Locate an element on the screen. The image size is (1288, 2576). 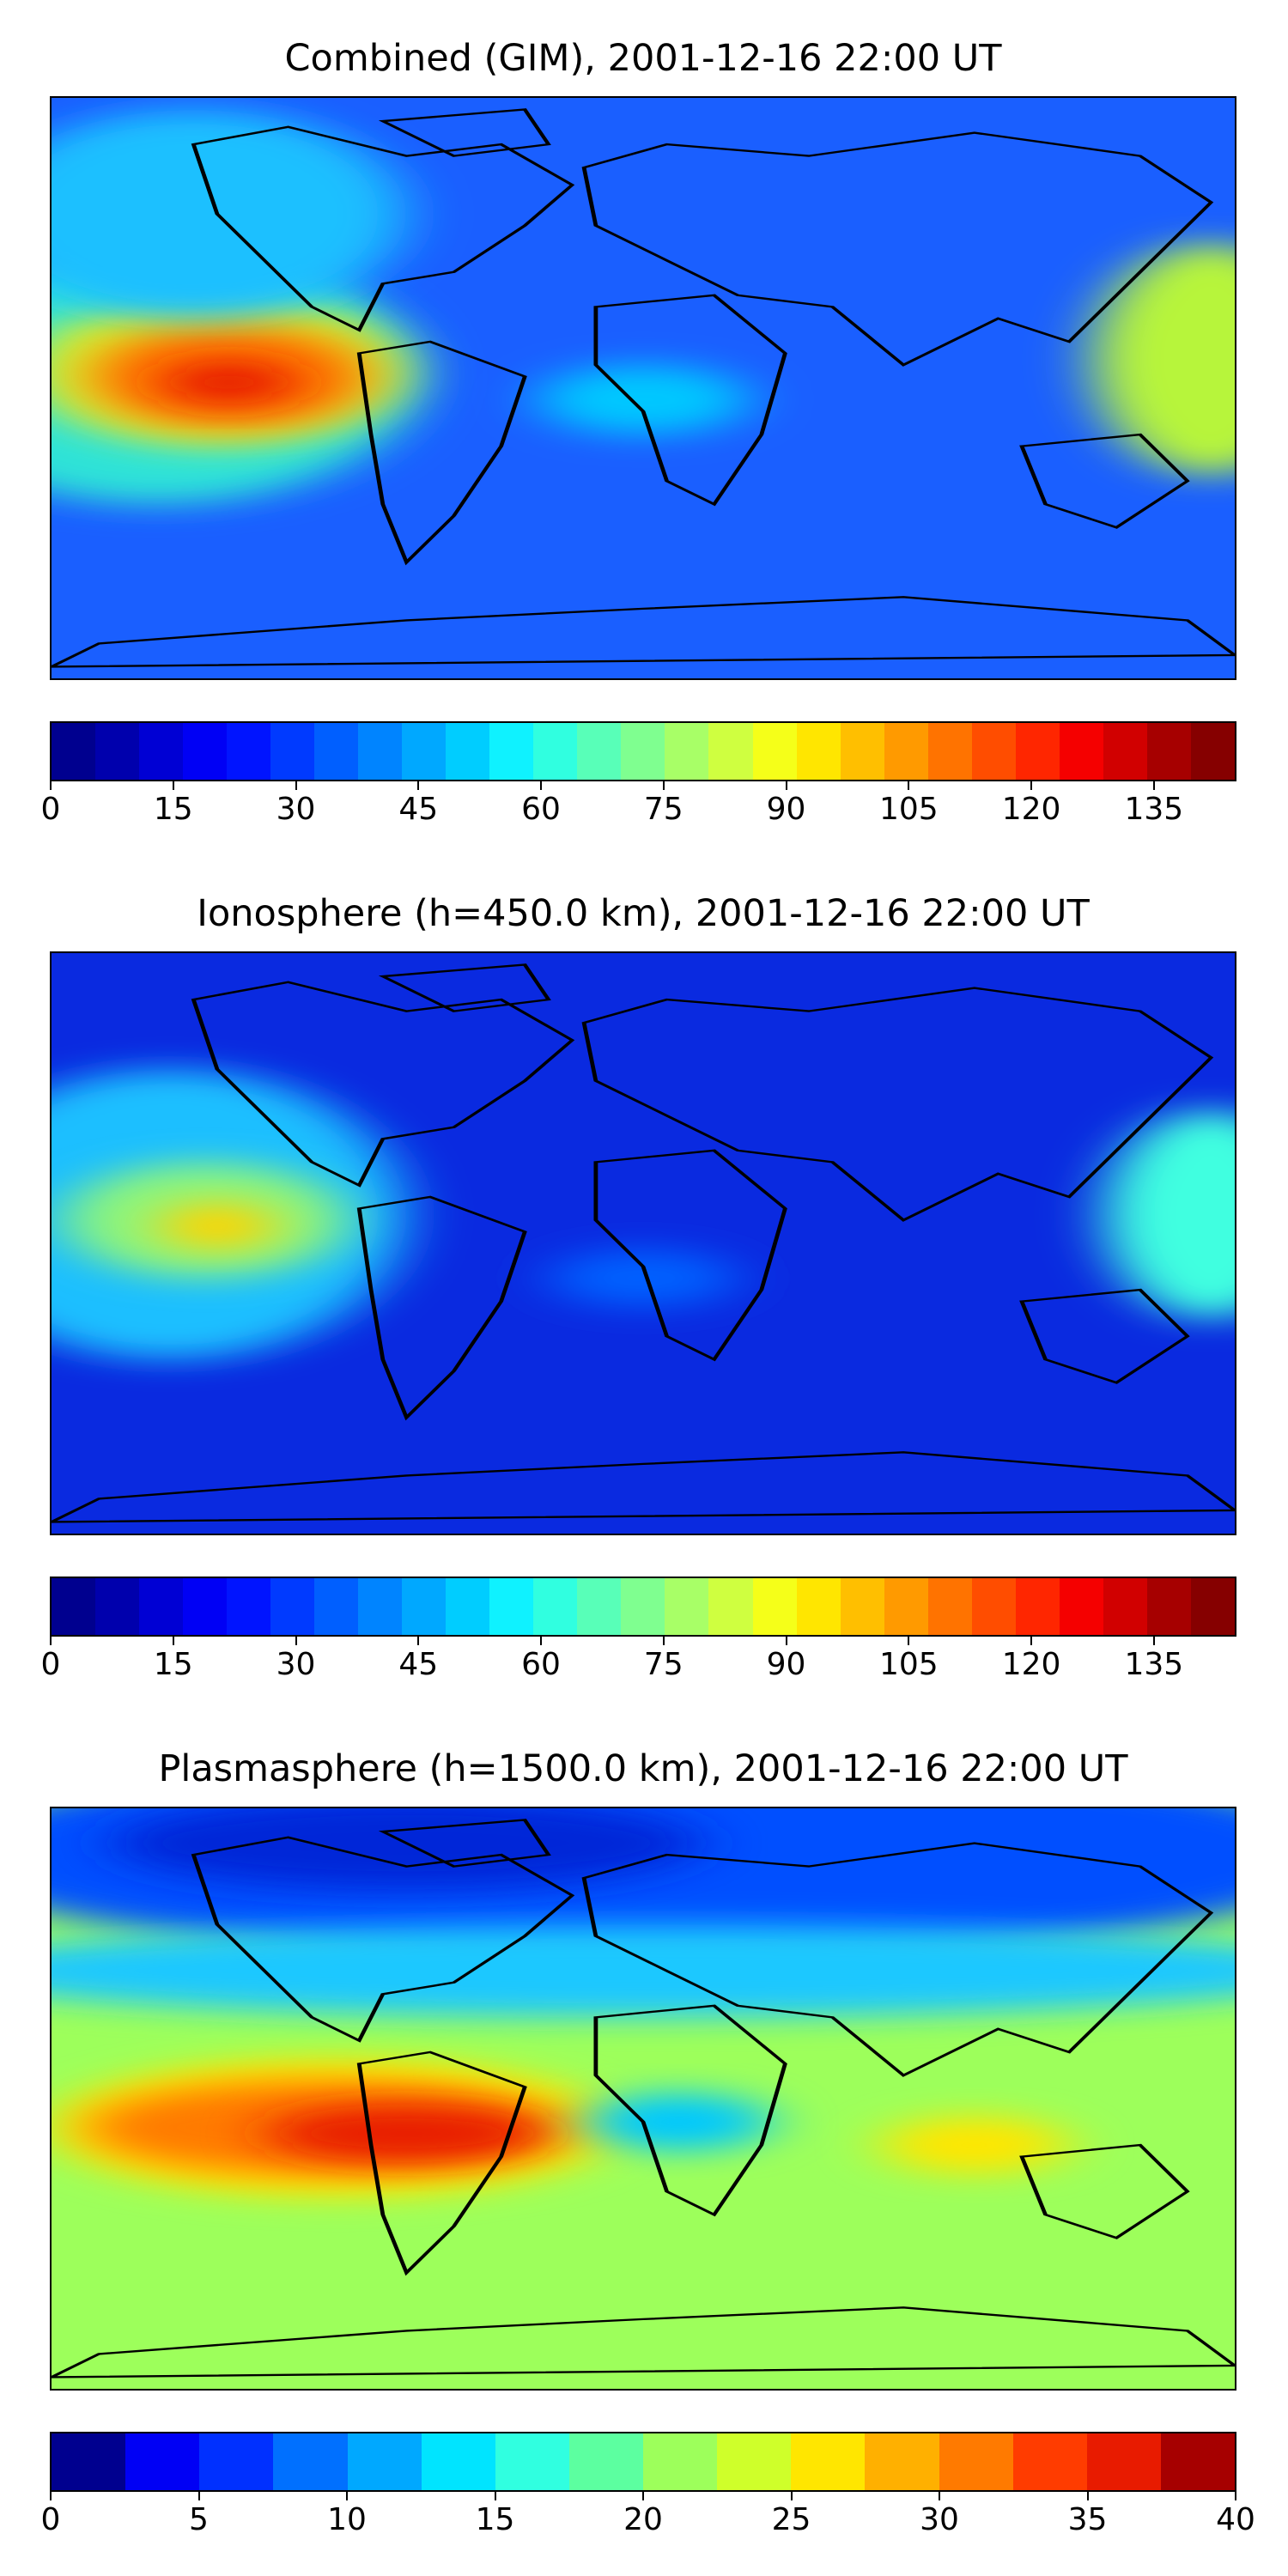
colorbar-tick-label: 0 is located at coordinates (50, 2519).